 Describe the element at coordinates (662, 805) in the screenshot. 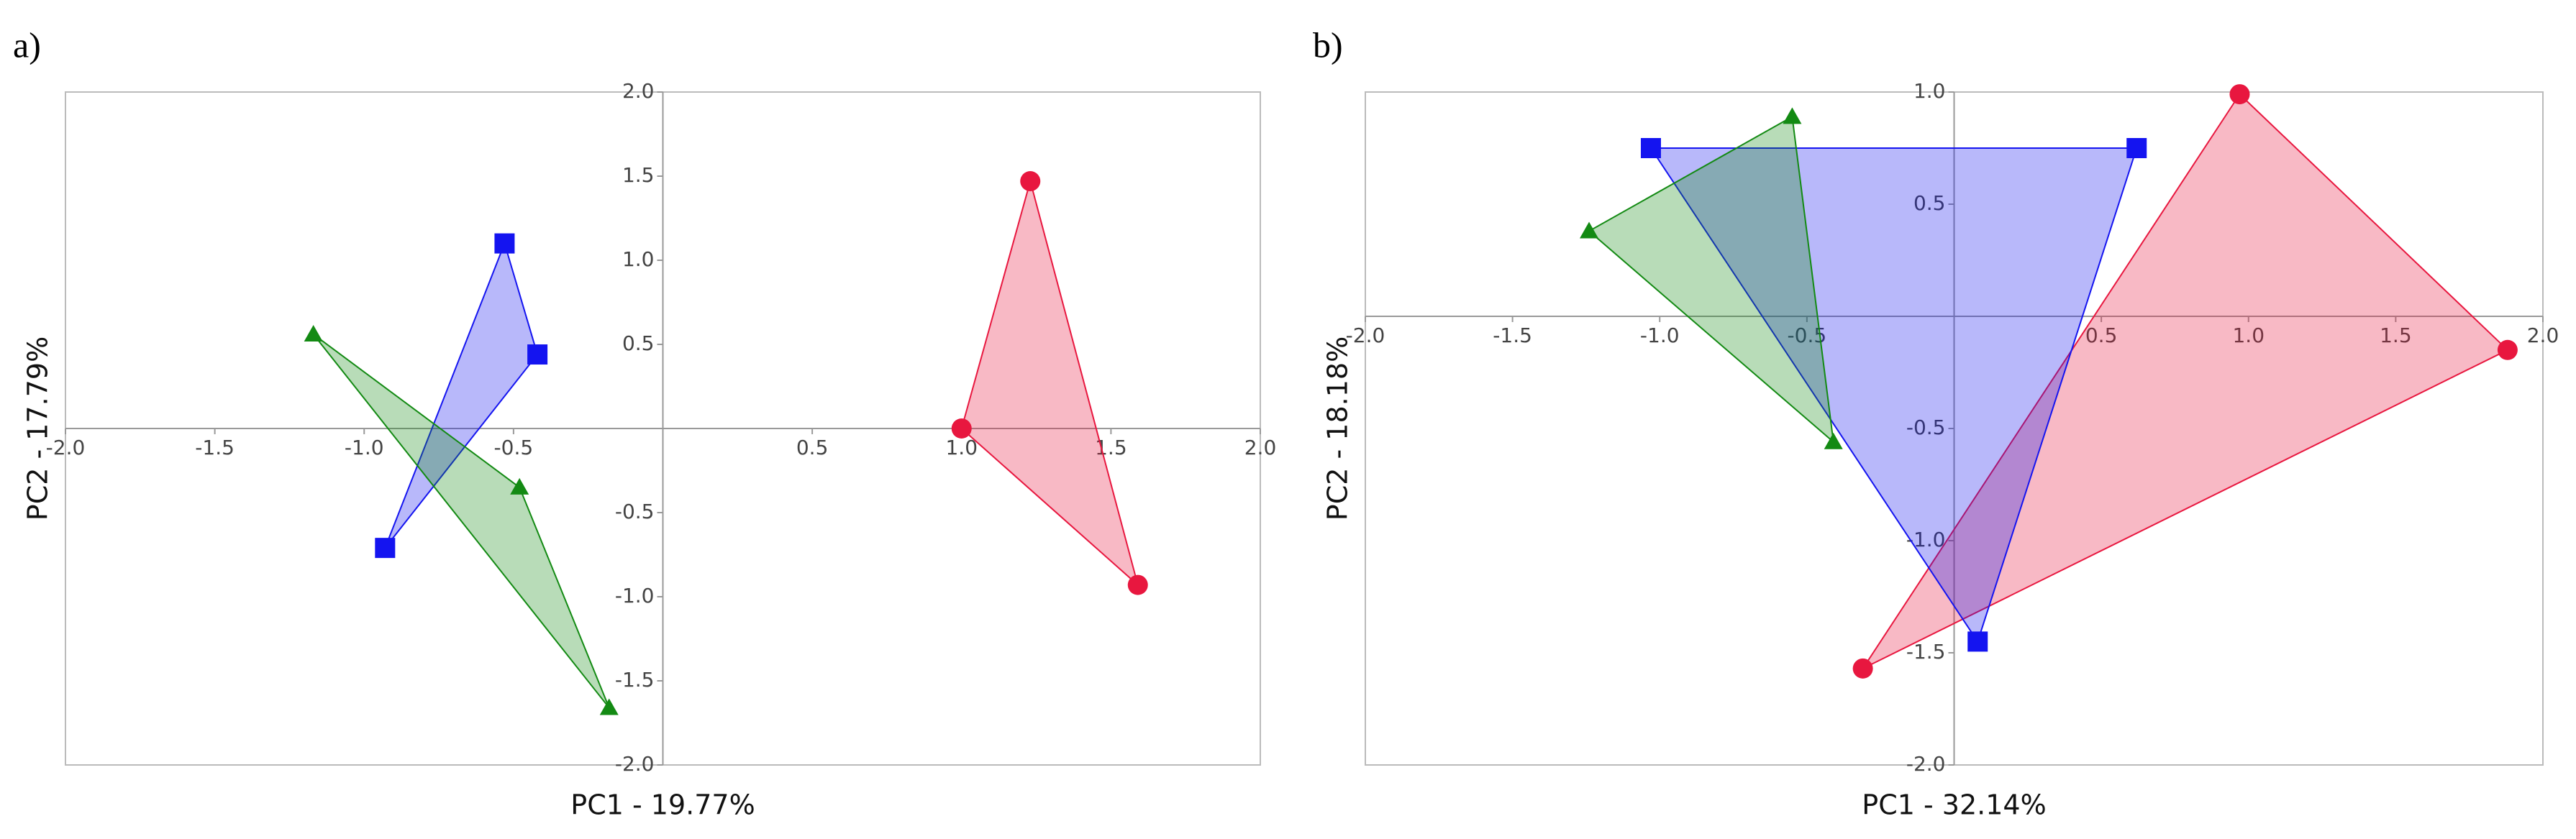

I see `x-axis-title: PC1 - 19.77%` at that location.